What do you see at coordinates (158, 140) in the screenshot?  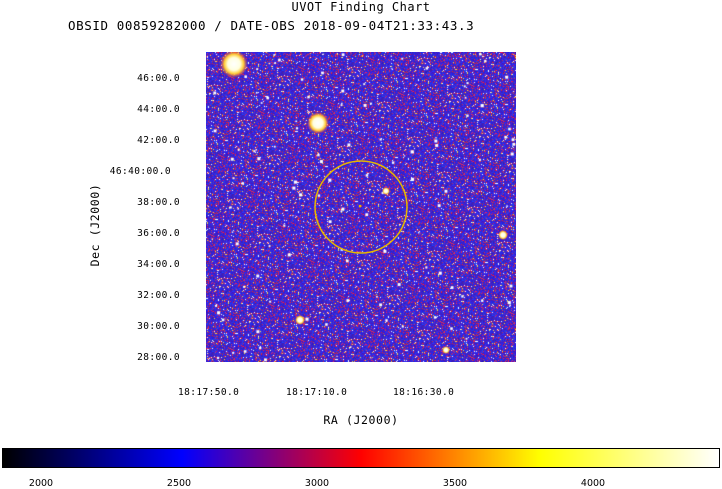 I see `dec-tick-label: 42:00.0` at bounding box center [158, 140].